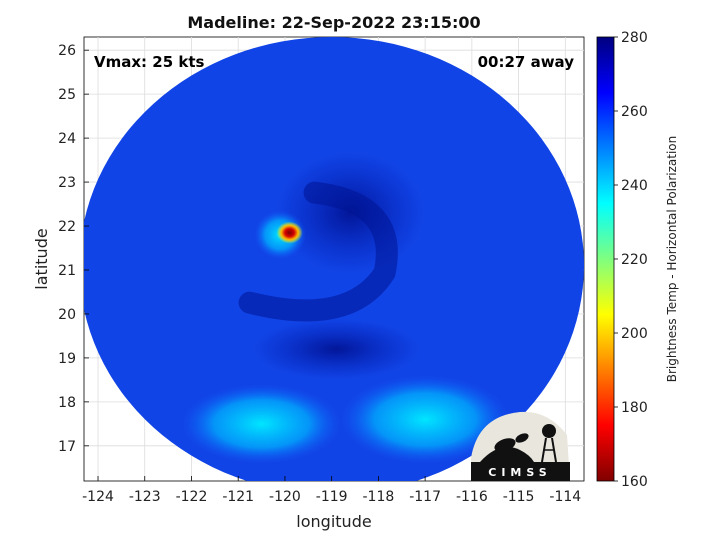 Image resolution: width=720 pixels, height=540 pixels. I want to click on y-tick-label: 18, so click(67, 403).